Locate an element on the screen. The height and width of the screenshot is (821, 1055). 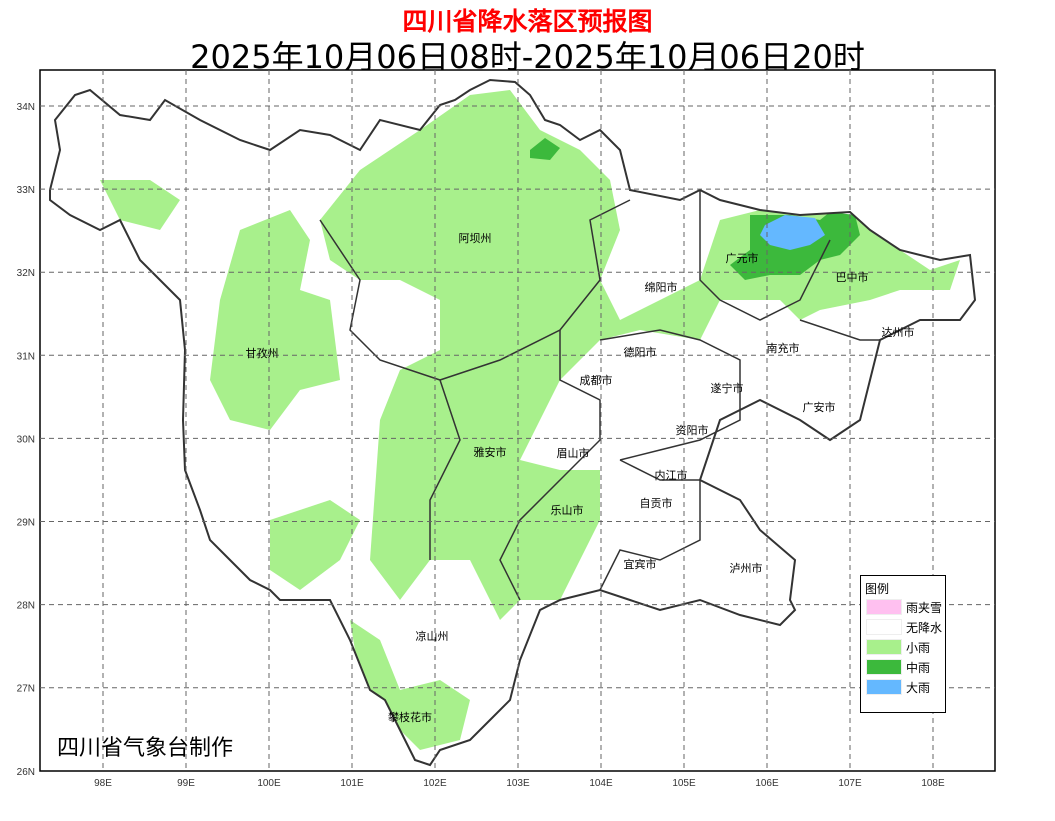
legend-item: 无降水 is located at coordinates (905, 627).